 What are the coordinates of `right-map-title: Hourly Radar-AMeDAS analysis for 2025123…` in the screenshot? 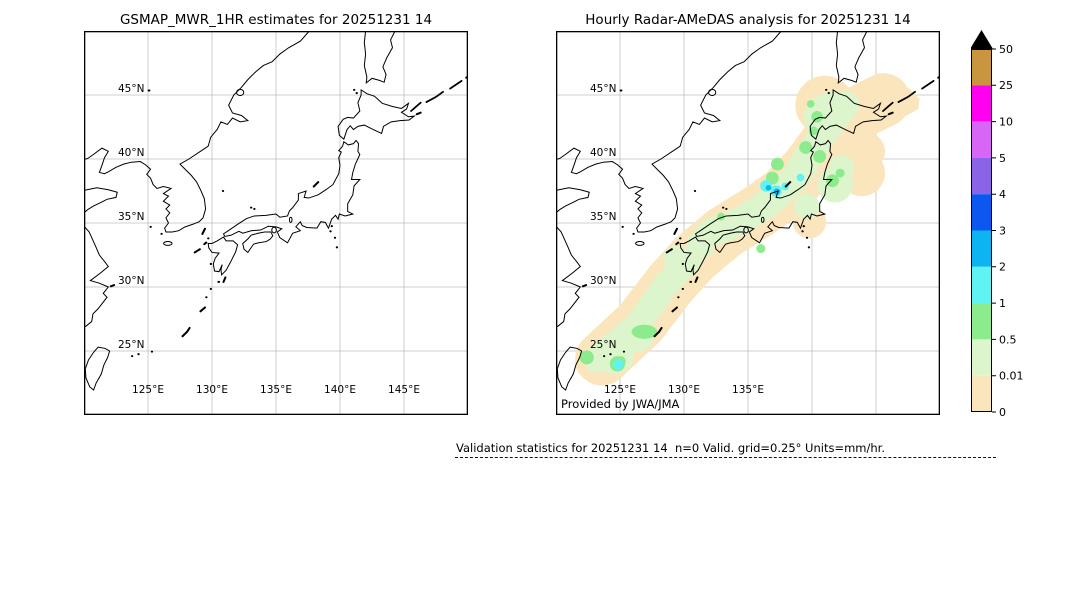 It's located at (748, 20).